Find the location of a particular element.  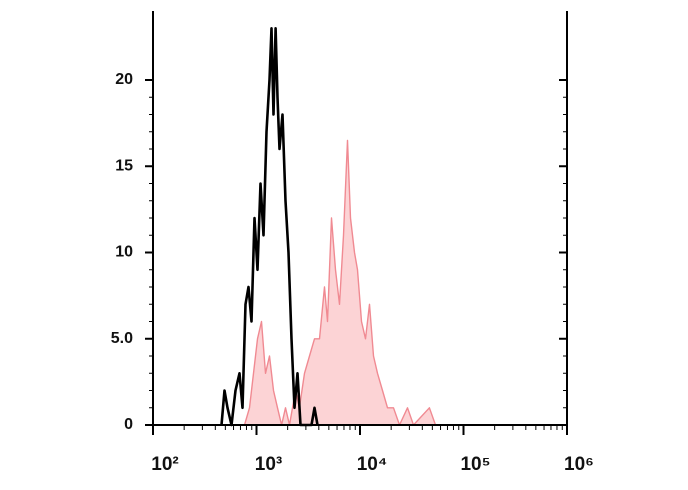

y-tick-label: 15 is located at coordinates (124, 165).